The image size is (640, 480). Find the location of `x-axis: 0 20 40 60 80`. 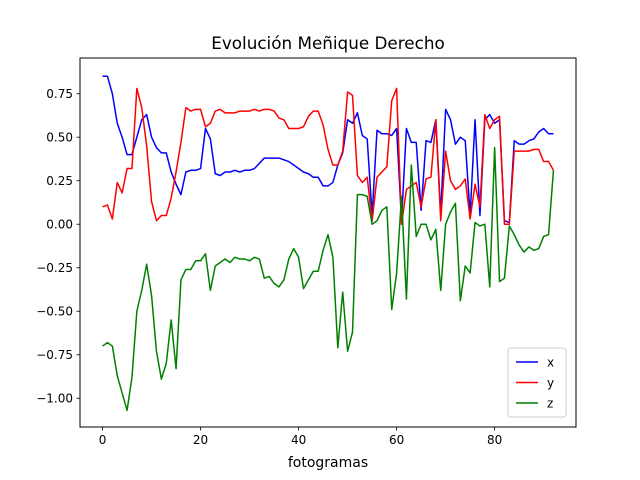

x-axis: 0 20 40 60 80 is located at coordinates (300, 437).